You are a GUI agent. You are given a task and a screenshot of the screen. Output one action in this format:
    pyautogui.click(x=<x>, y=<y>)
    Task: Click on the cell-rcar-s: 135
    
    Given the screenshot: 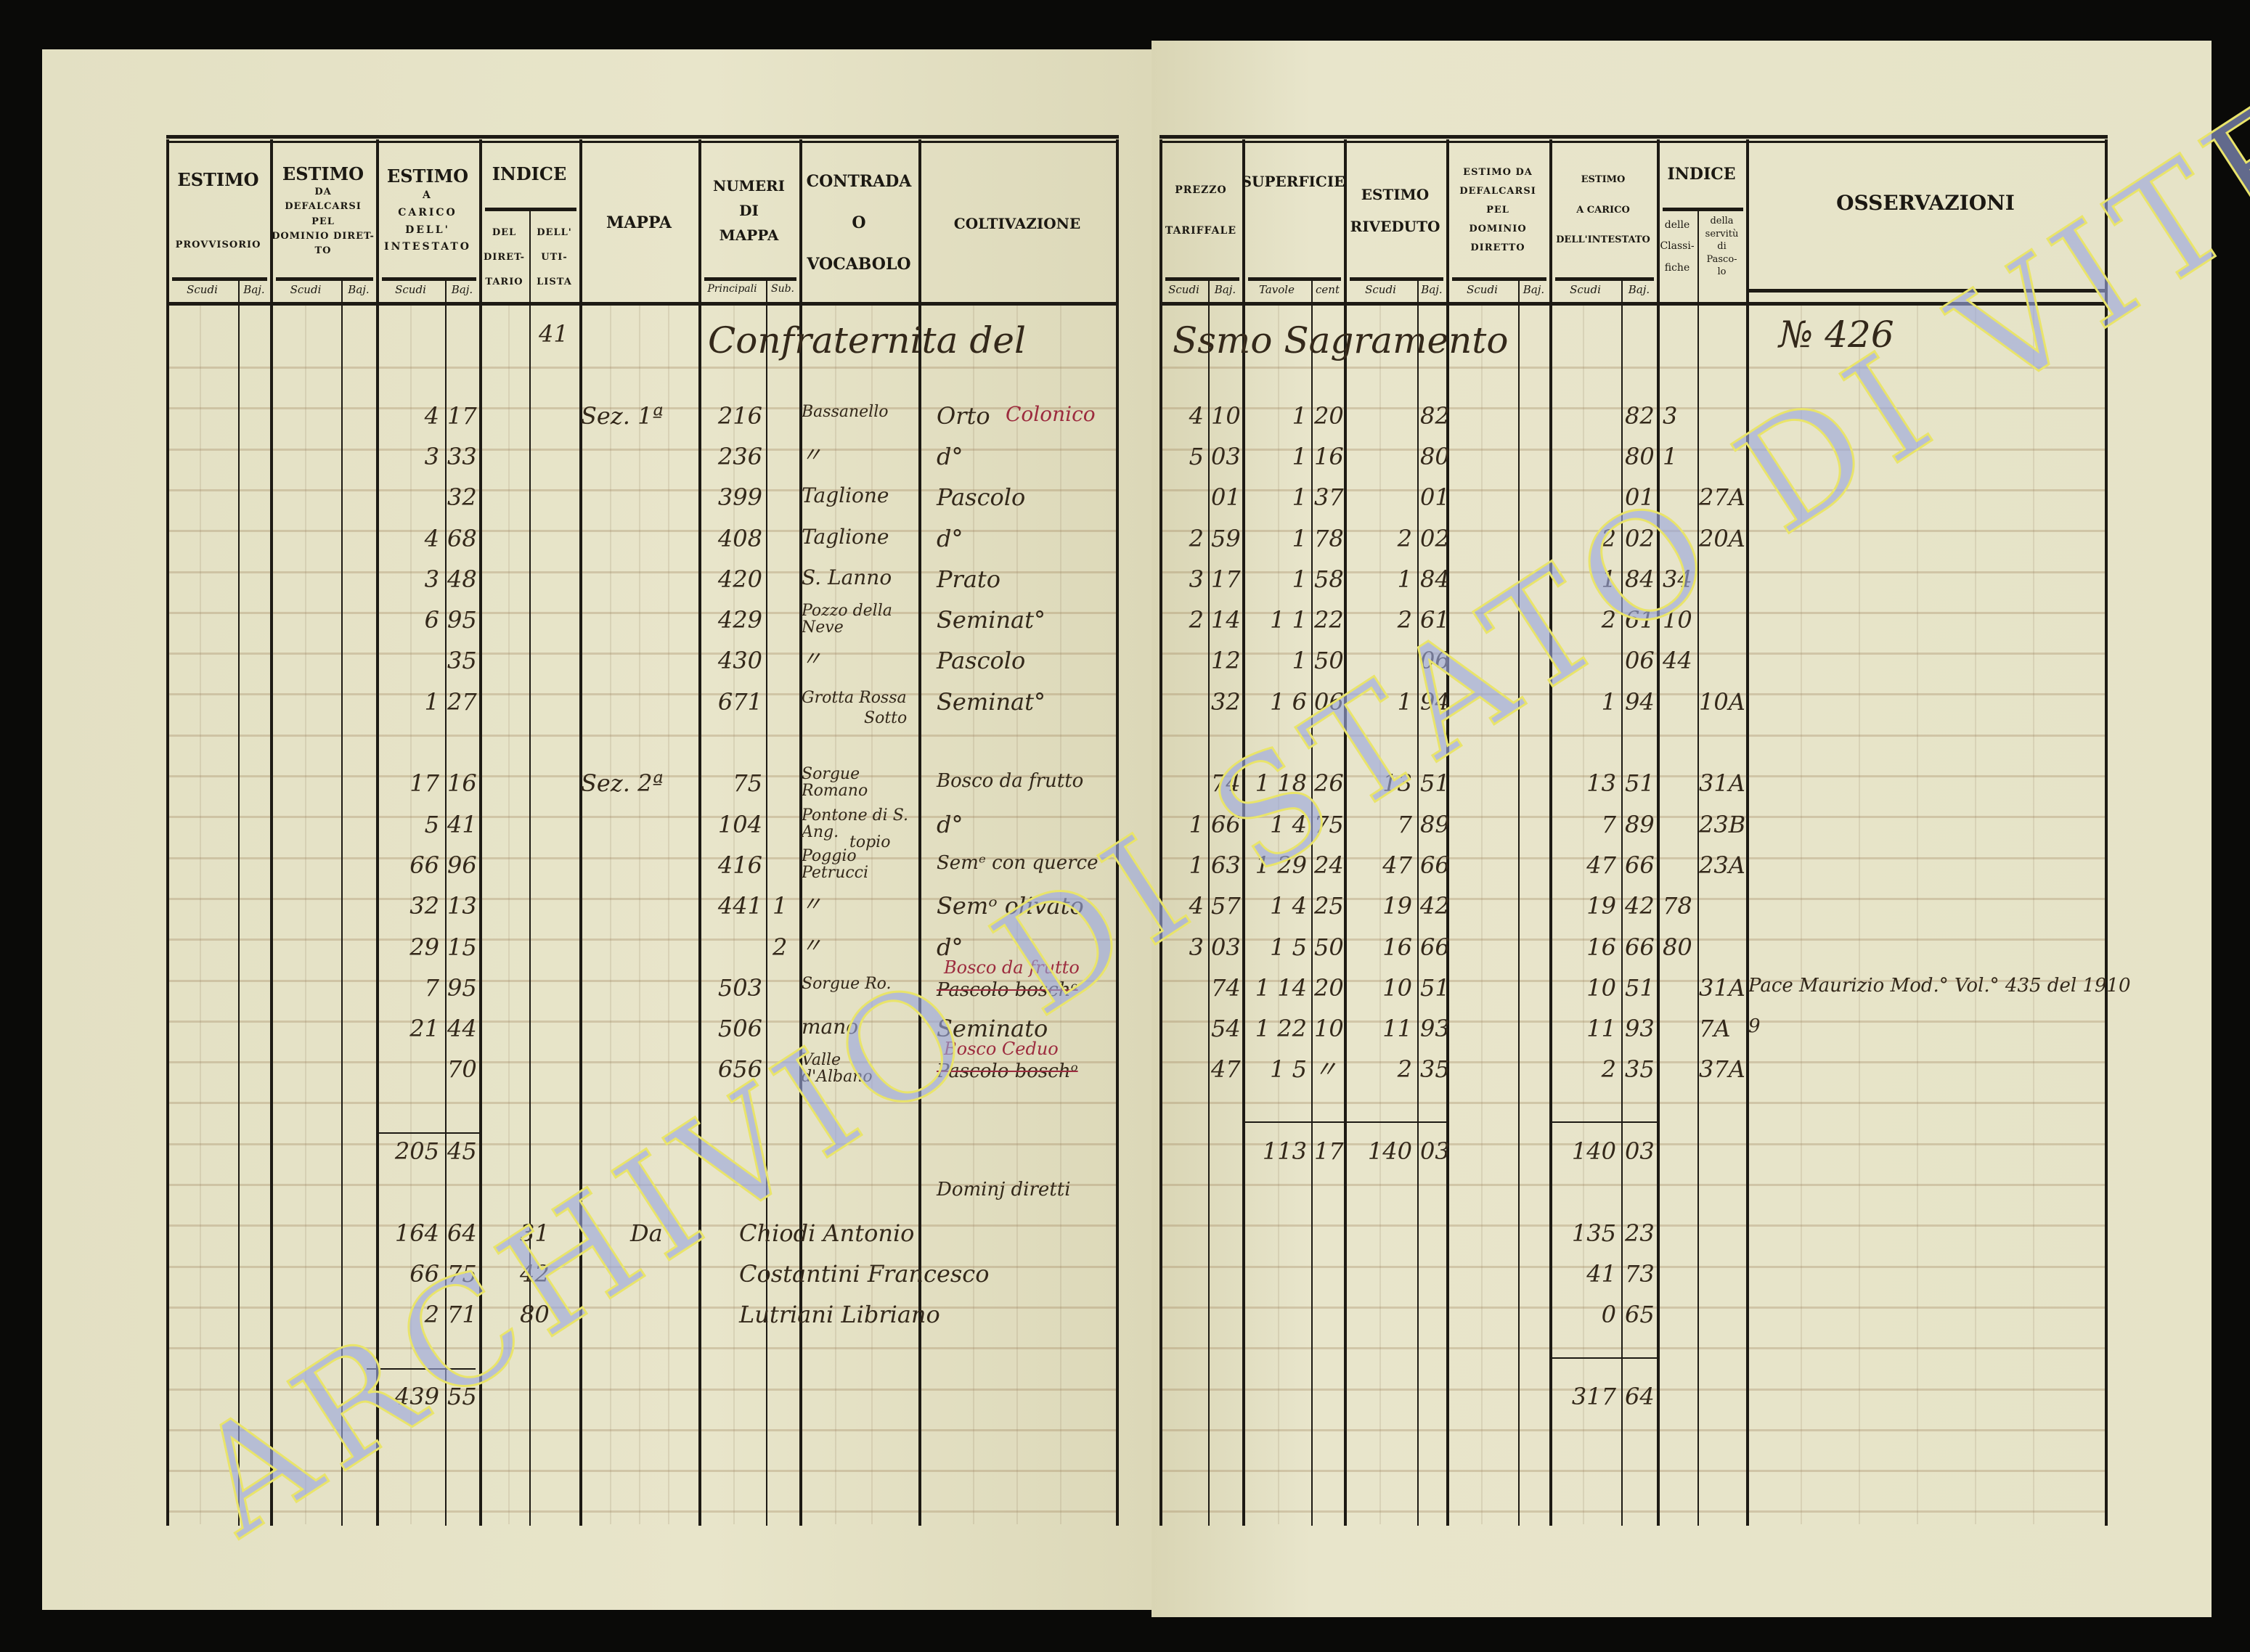 What is the action you would take?
    pyautogui.click(x=1593, y=1233)
    